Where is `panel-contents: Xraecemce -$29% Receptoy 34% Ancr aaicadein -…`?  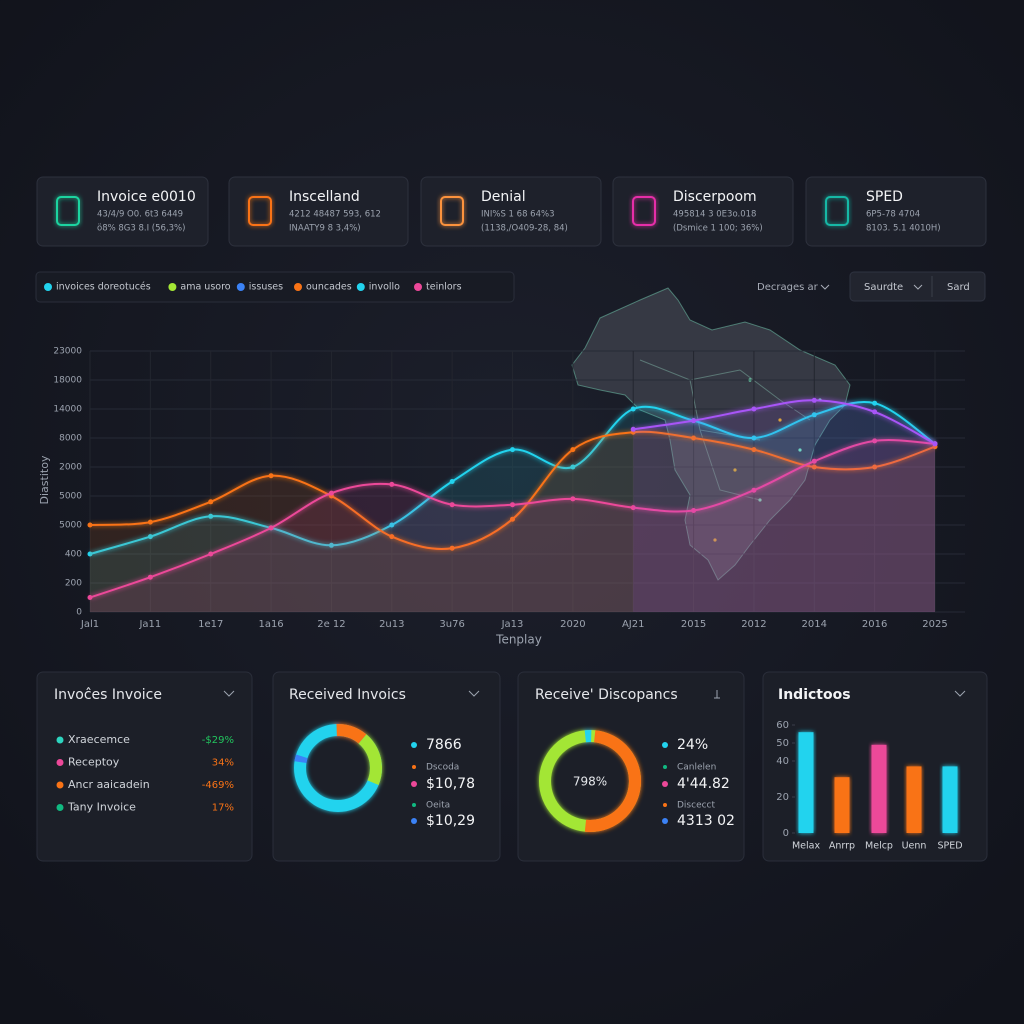 panel-contents: Xraecemce -$29% Receptoy 34% Ancr aaicadein -… is located at coordinates (509, 786).